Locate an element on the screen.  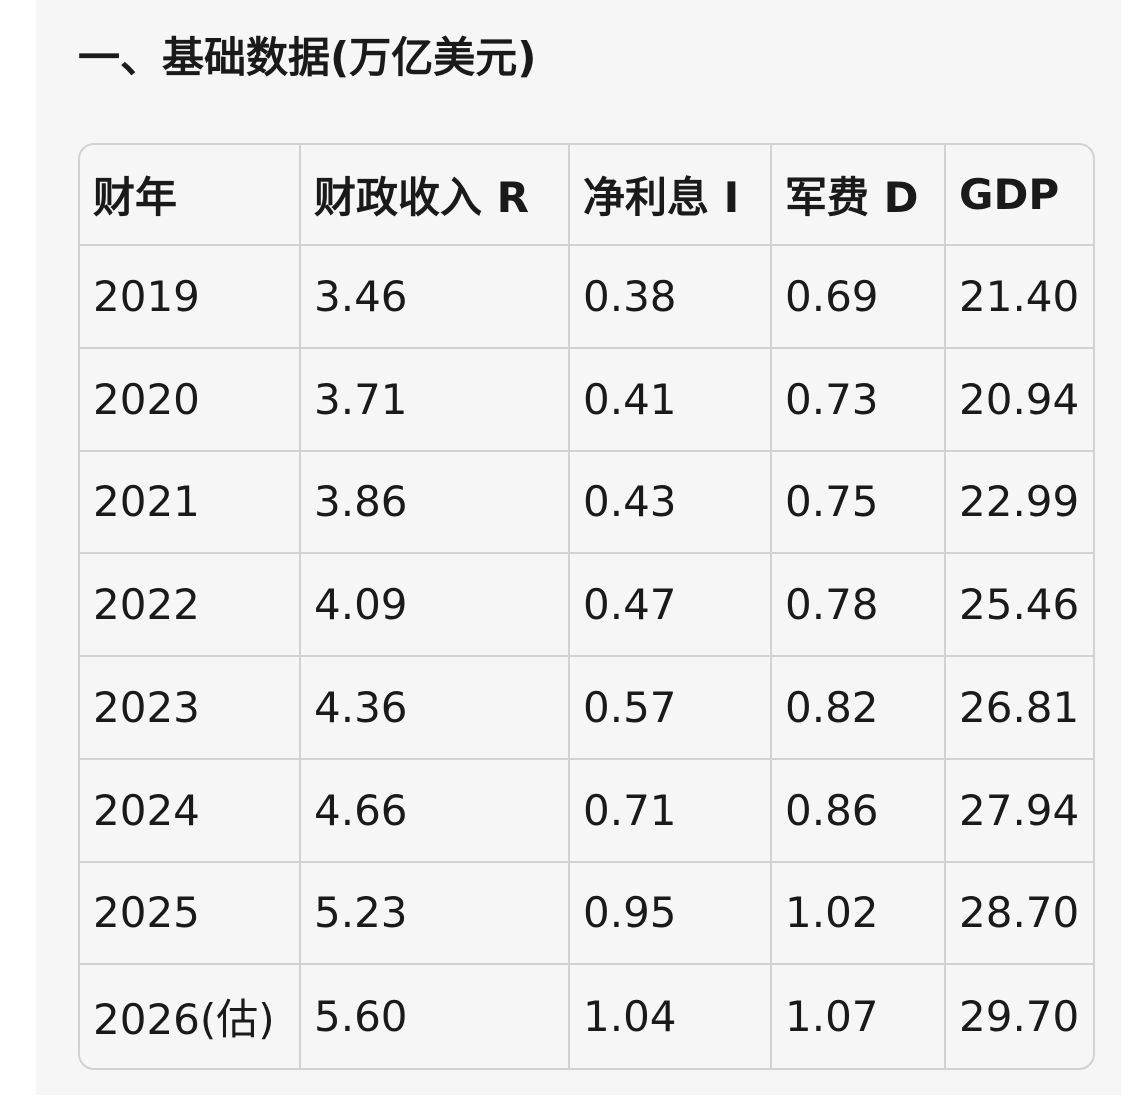
table-cell: 1.02 is located at coordinates (859, 914).